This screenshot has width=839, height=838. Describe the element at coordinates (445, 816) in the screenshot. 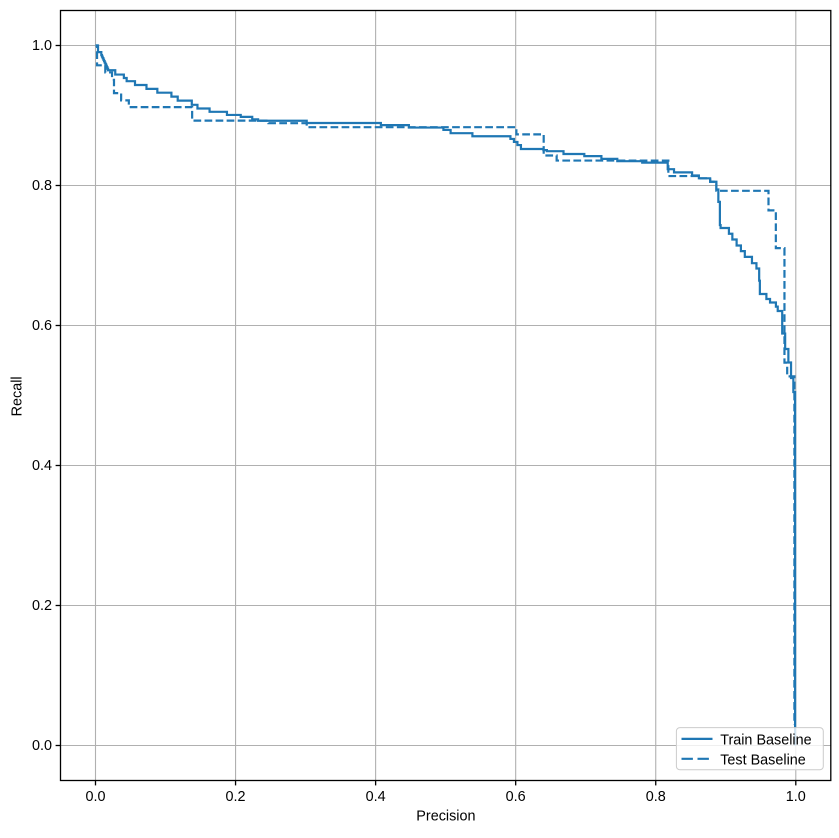

I see `svg-text: Precision` at that location.